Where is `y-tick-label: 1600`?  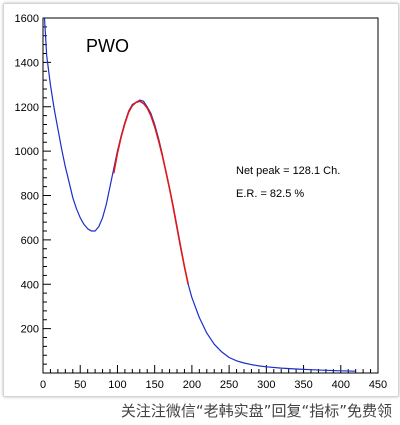 y-tick-label: 1600 is located at coordinates (27, 19).